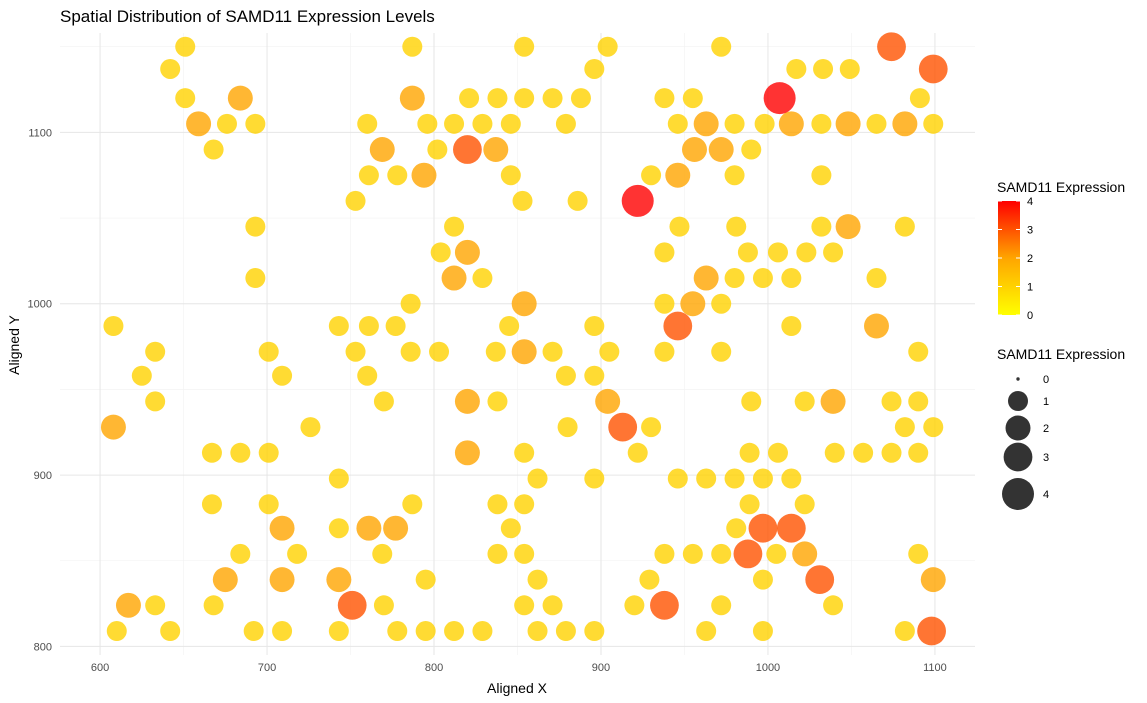 This screenshot has width=1147, height=703. Describe the element at coordinates (1015, 259) in the screenshot. I see `color-legend-ticks: 0 1 2 3 4` at that location.